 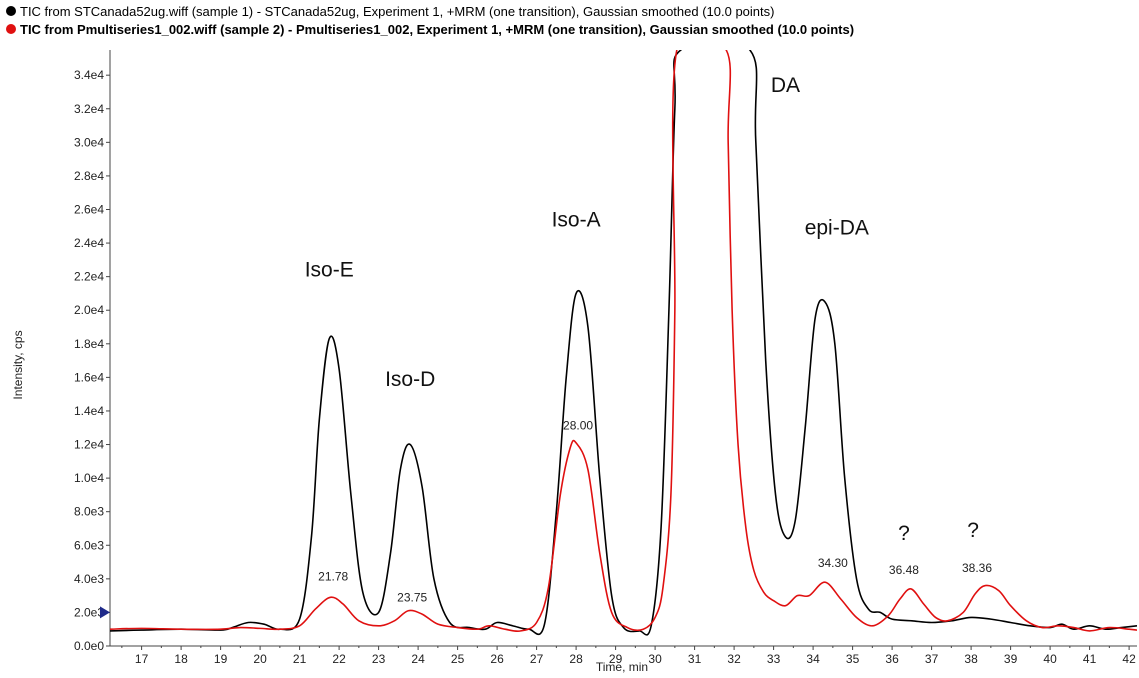 What do you see at coordinates (89, 646) in the screenshot?
I see `y-tick-label: 0.0e0` at bounding box center [89, 646].